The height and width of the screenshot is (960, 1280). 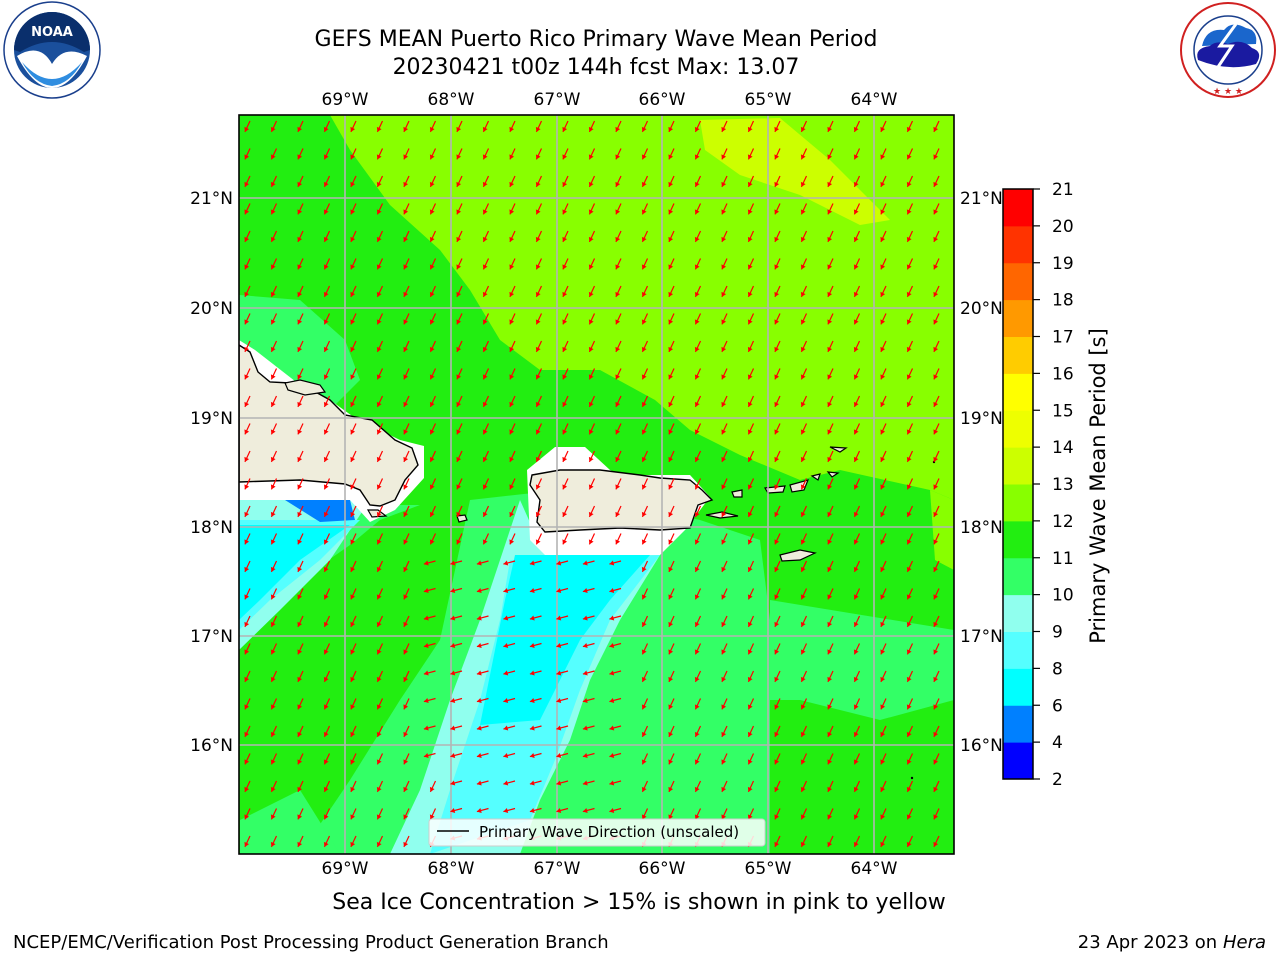 What do you see at coordinates (737, 493) in the screenshot?
I see `culebra-land` at bounding box center [737, 493].